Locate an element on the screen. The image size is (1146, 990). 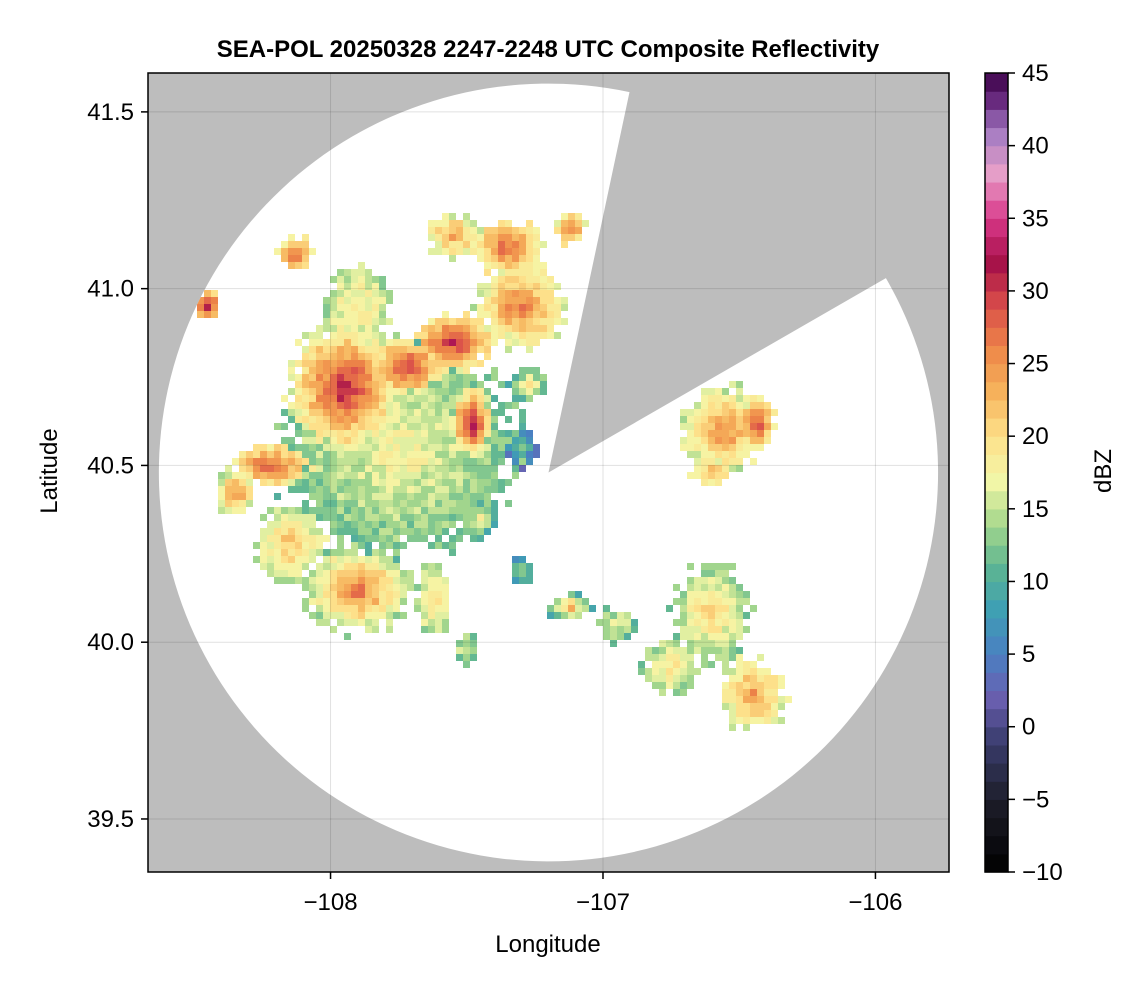
colorbar-tick-label: 5 is located at coordinates (1028, 654).